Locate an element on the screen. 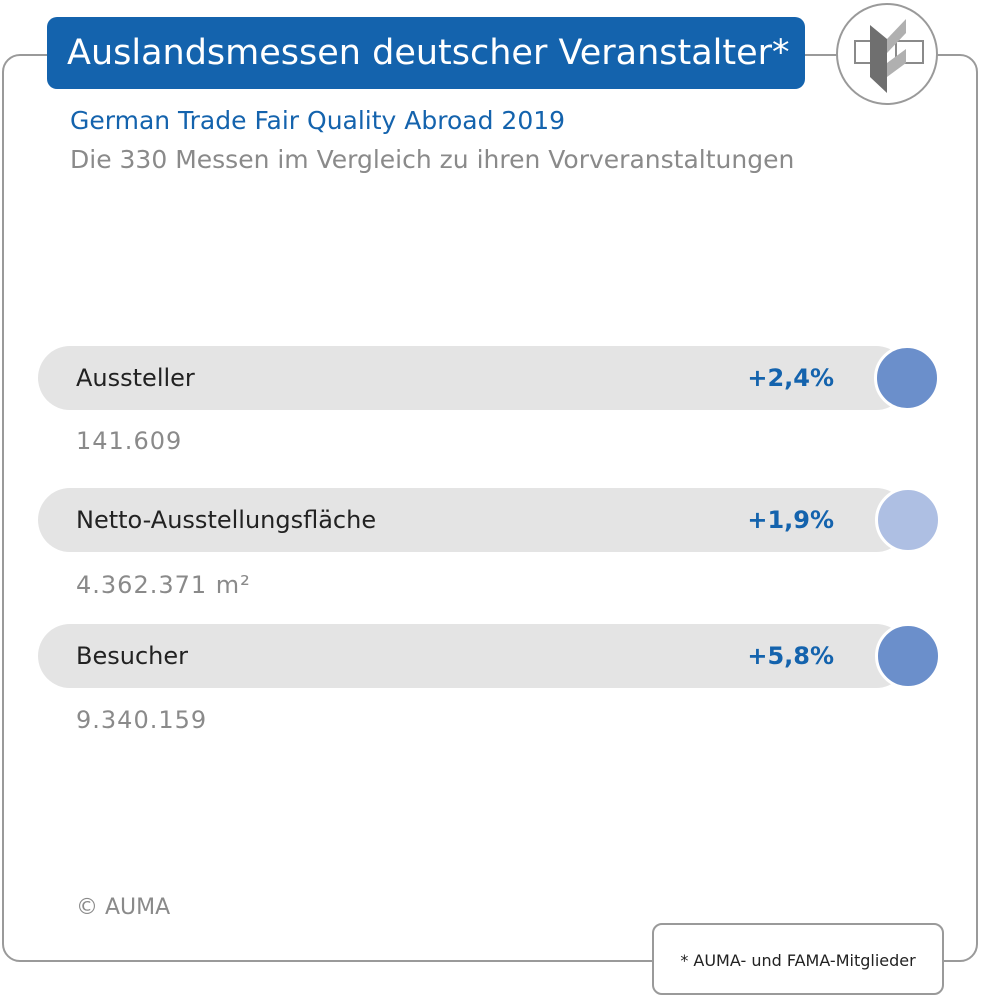 The height and width of the screenshot is (1000, 985). auma-logo-icon is located at coordinates (887, 54).